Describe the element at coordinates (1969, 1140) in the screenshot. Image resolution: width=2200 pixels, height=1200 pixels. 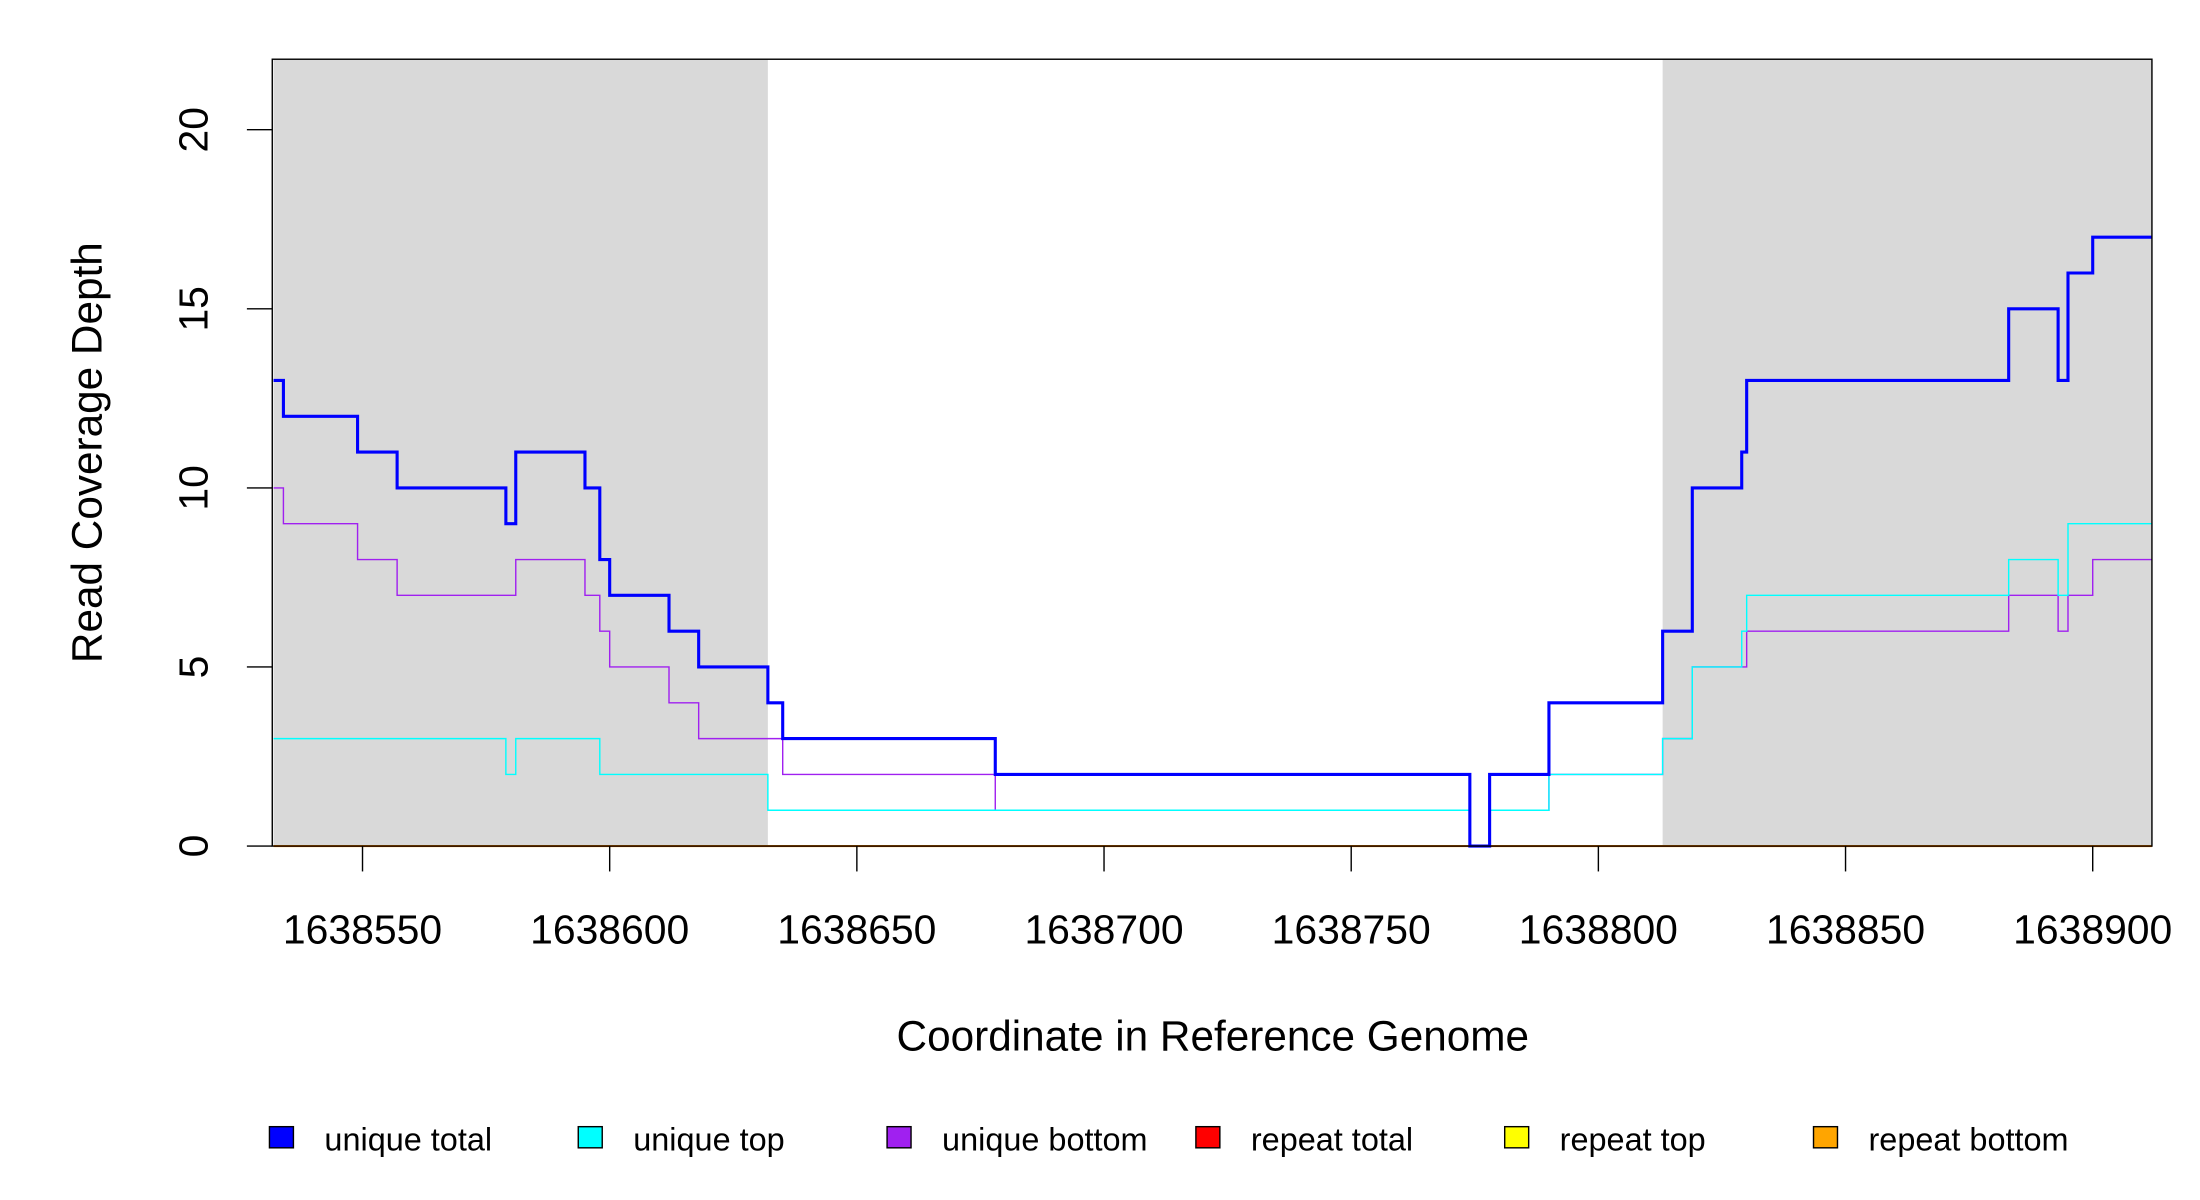
I see `legend-label: repeat bottom` at that location.